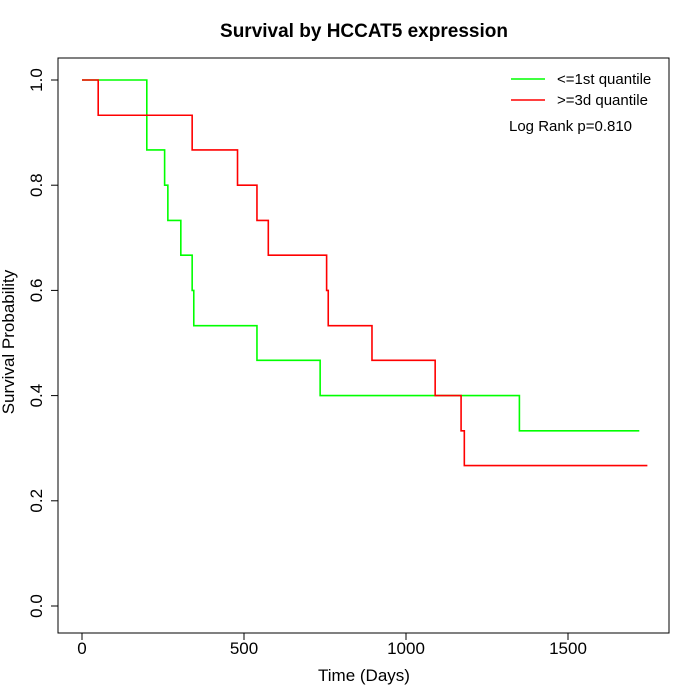  I want to click on x-tick-label: 500, so click(244, 648).